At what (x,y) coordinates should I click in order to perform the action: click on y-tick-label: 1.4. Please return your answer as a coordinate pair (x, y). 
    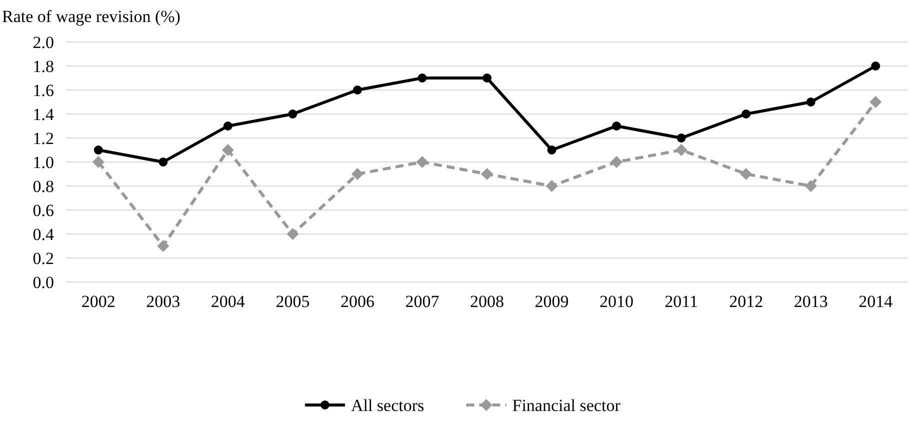
    Looking at the image, I should click on (43, 114).